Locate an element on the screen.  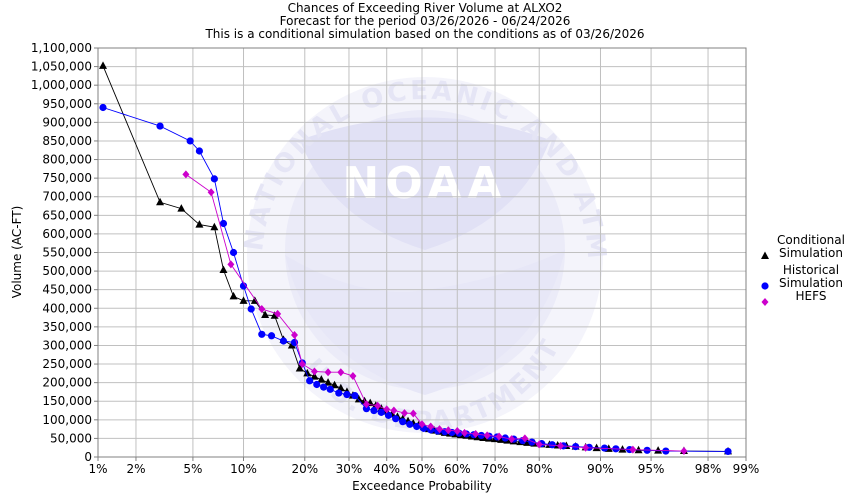
x-tick-label-95: 95% is located at coordinates (651, 469).